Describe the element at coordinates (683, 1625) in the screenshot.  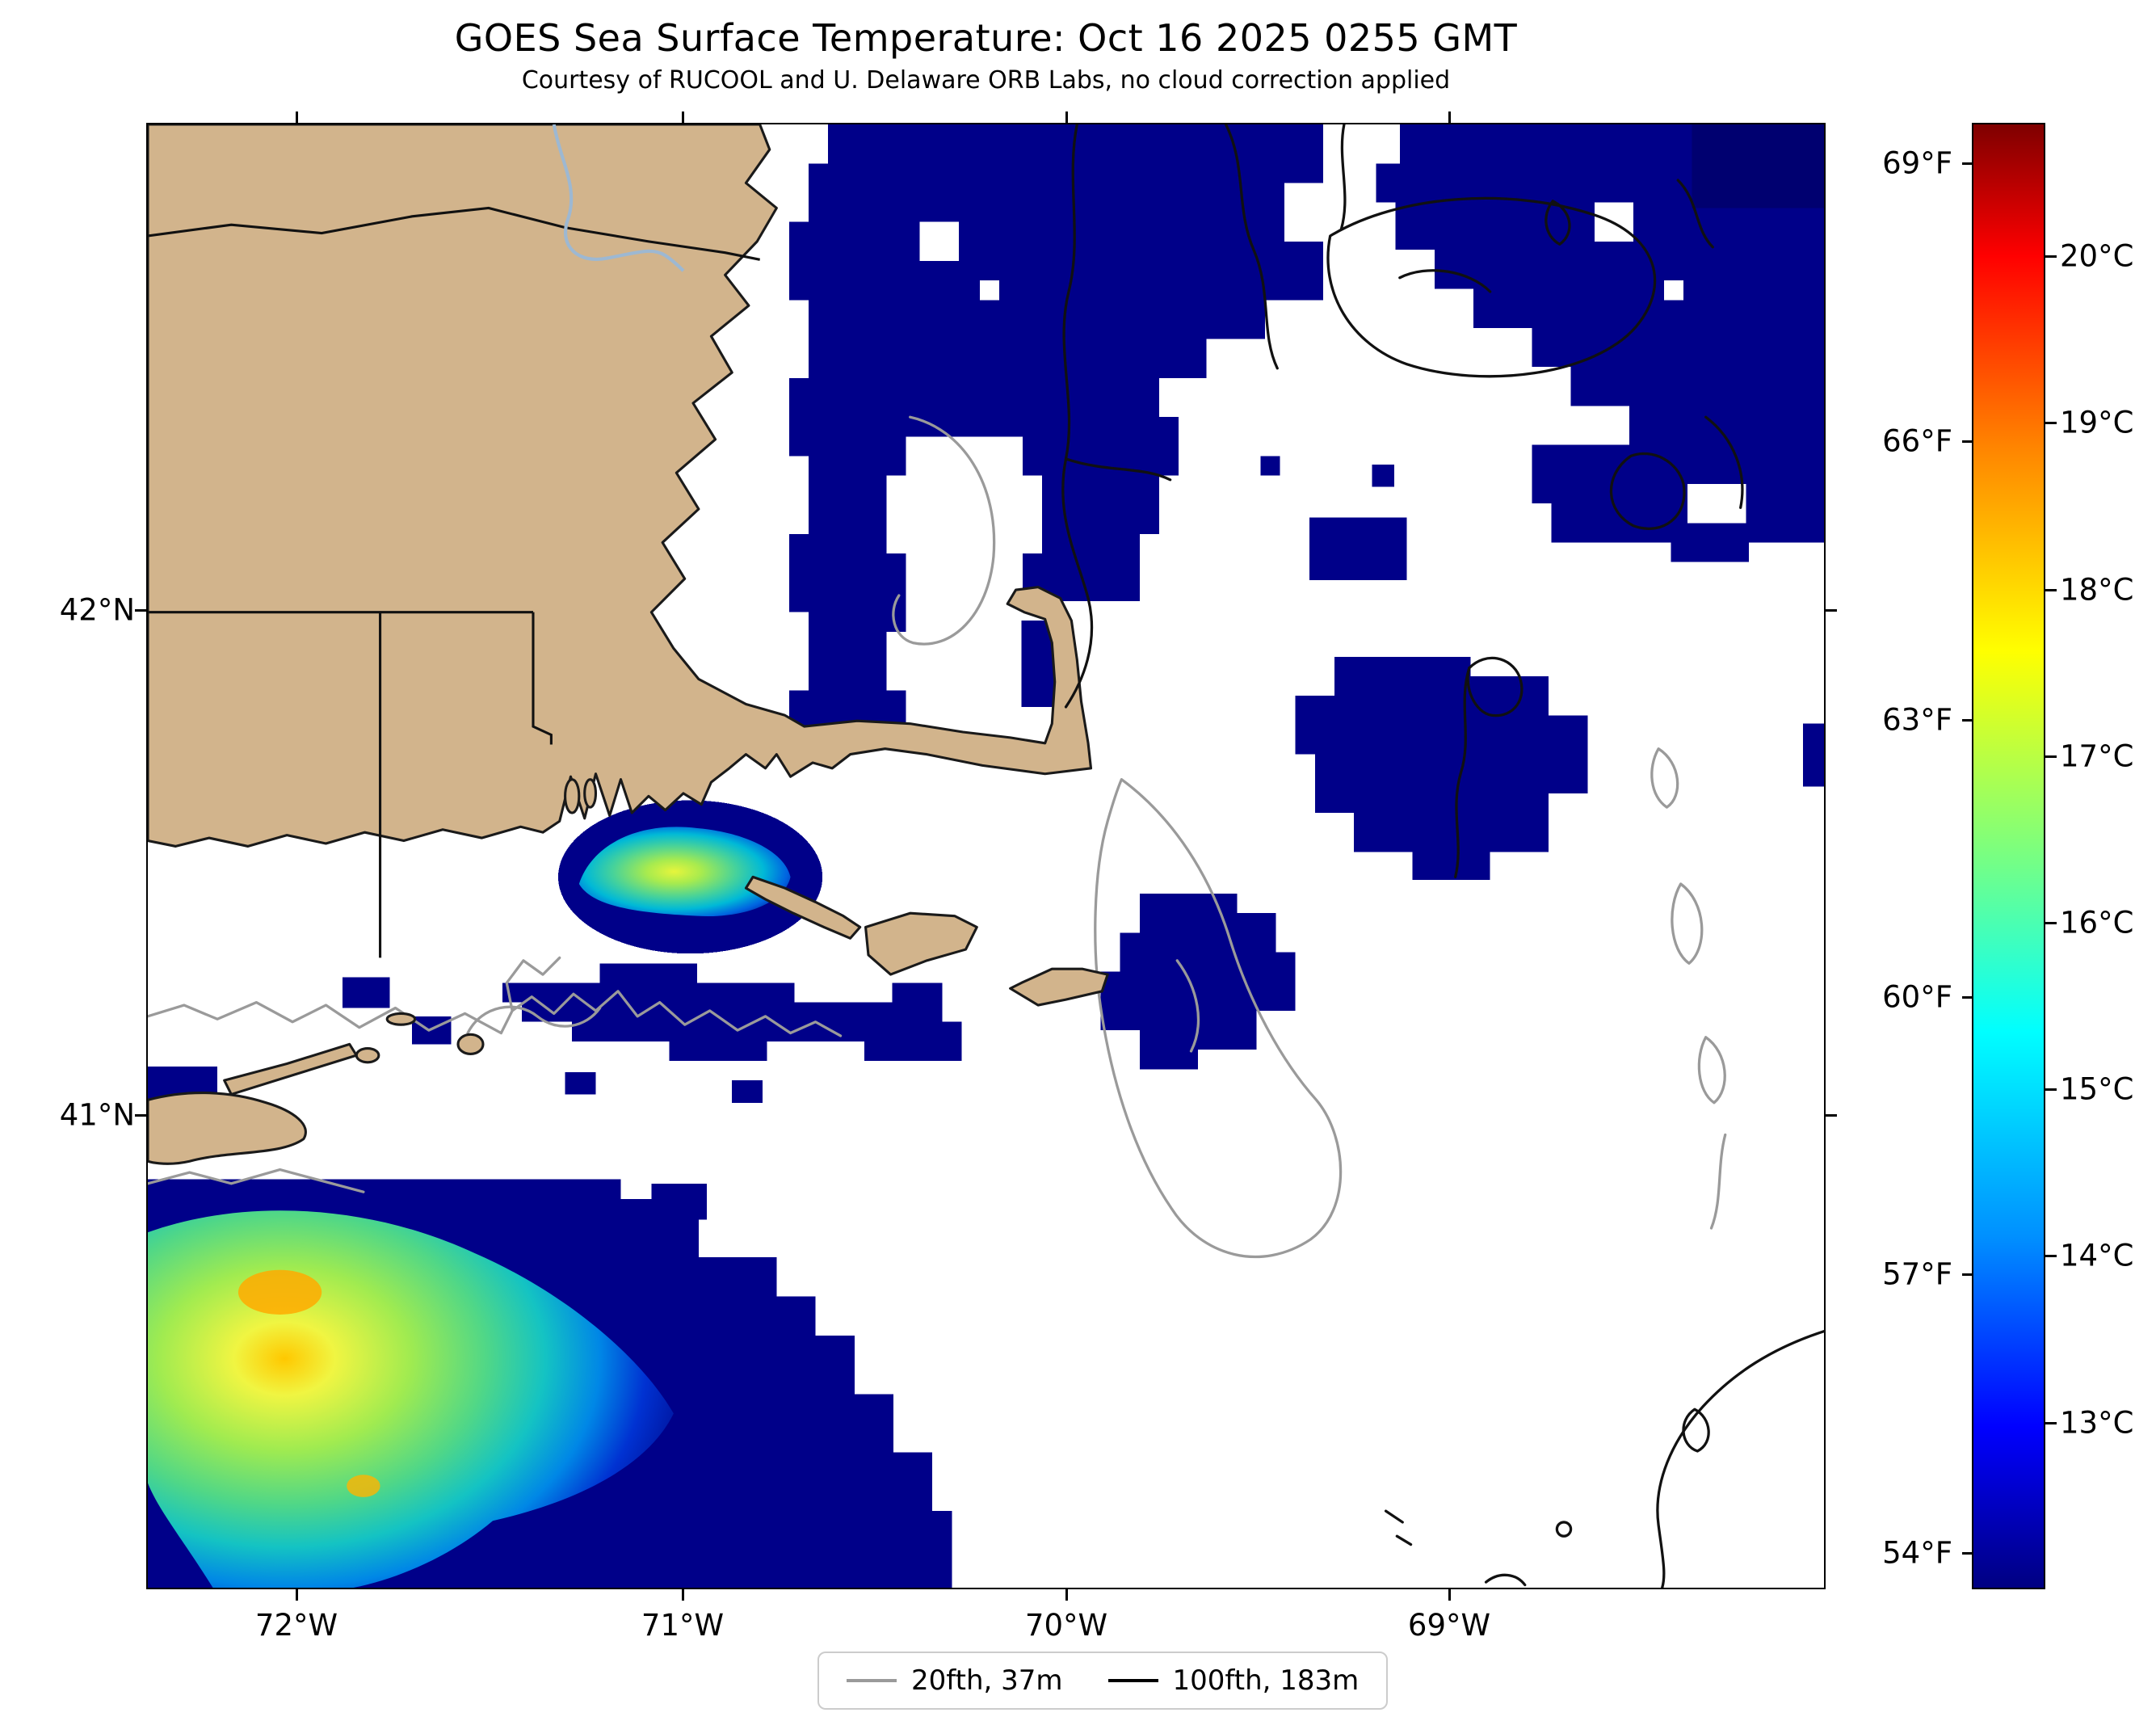
I see `x-tick-label: 71°W` at that location.